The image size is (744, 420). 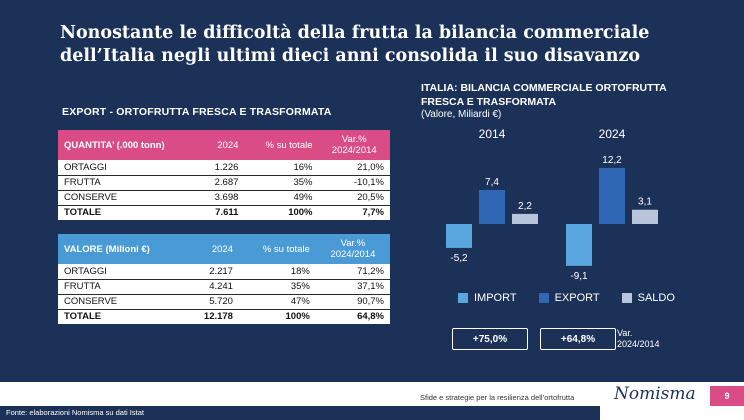 I want to click on legend-item-import: IMPORT, so click(x=487, y=298).